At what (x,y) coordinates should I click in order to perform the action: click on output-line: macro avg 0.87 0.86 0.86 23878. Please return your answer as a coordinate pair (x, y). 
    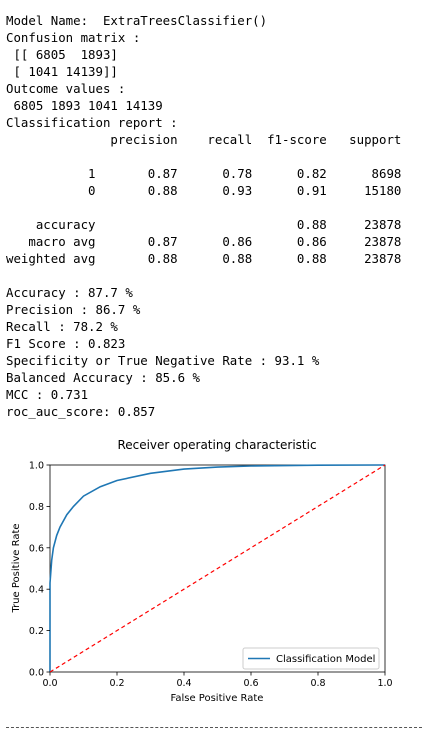
    Looking at the image, I should click on (204, 241).